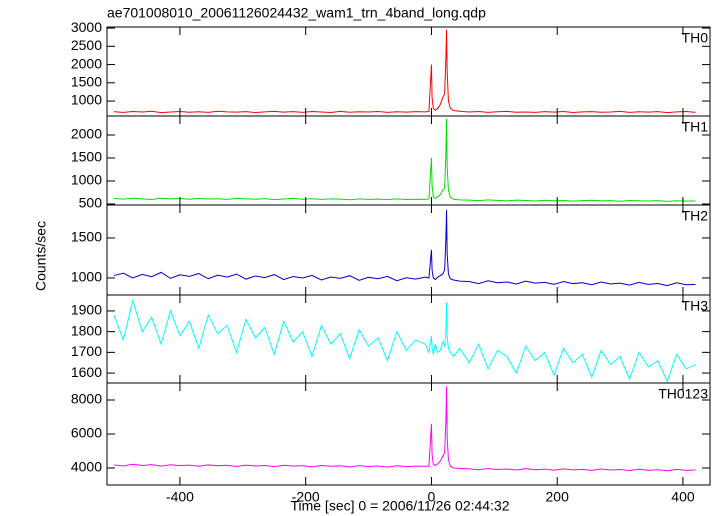  I want to click on x-tick-label: 400, so click(683, 497).